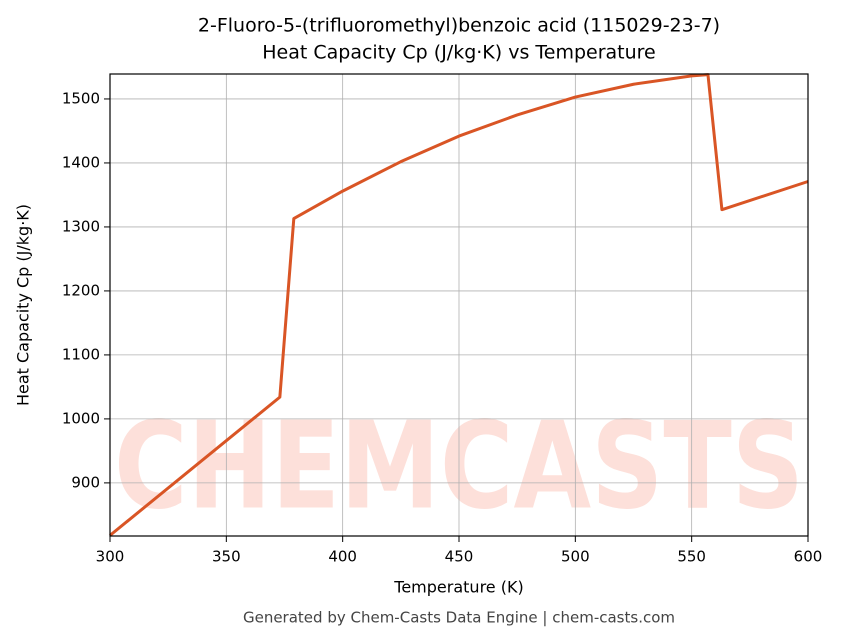 The image size is (843, 644). What do you see at coordinates (342, 557) in the screenshot?
I see `x-tick-label: 400` at bounding box center [342, 557].